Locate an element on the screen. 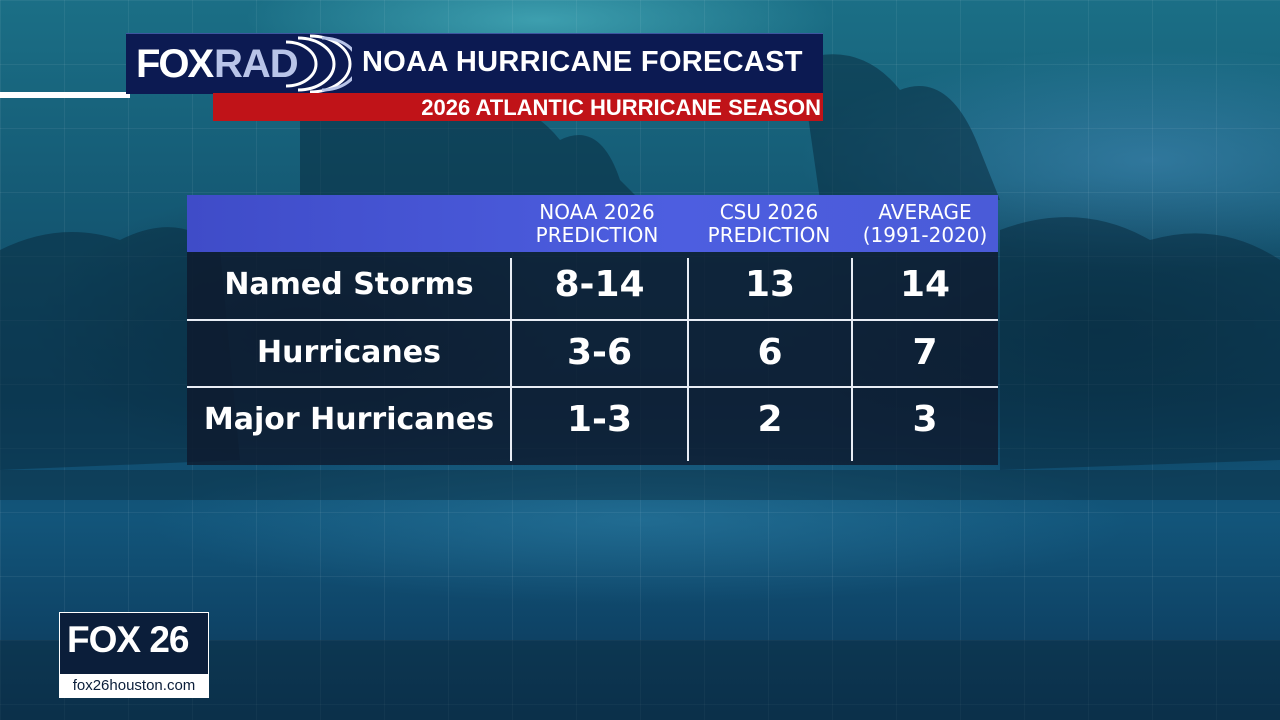  cell-average: 14 is located at coordinates (925, 284).